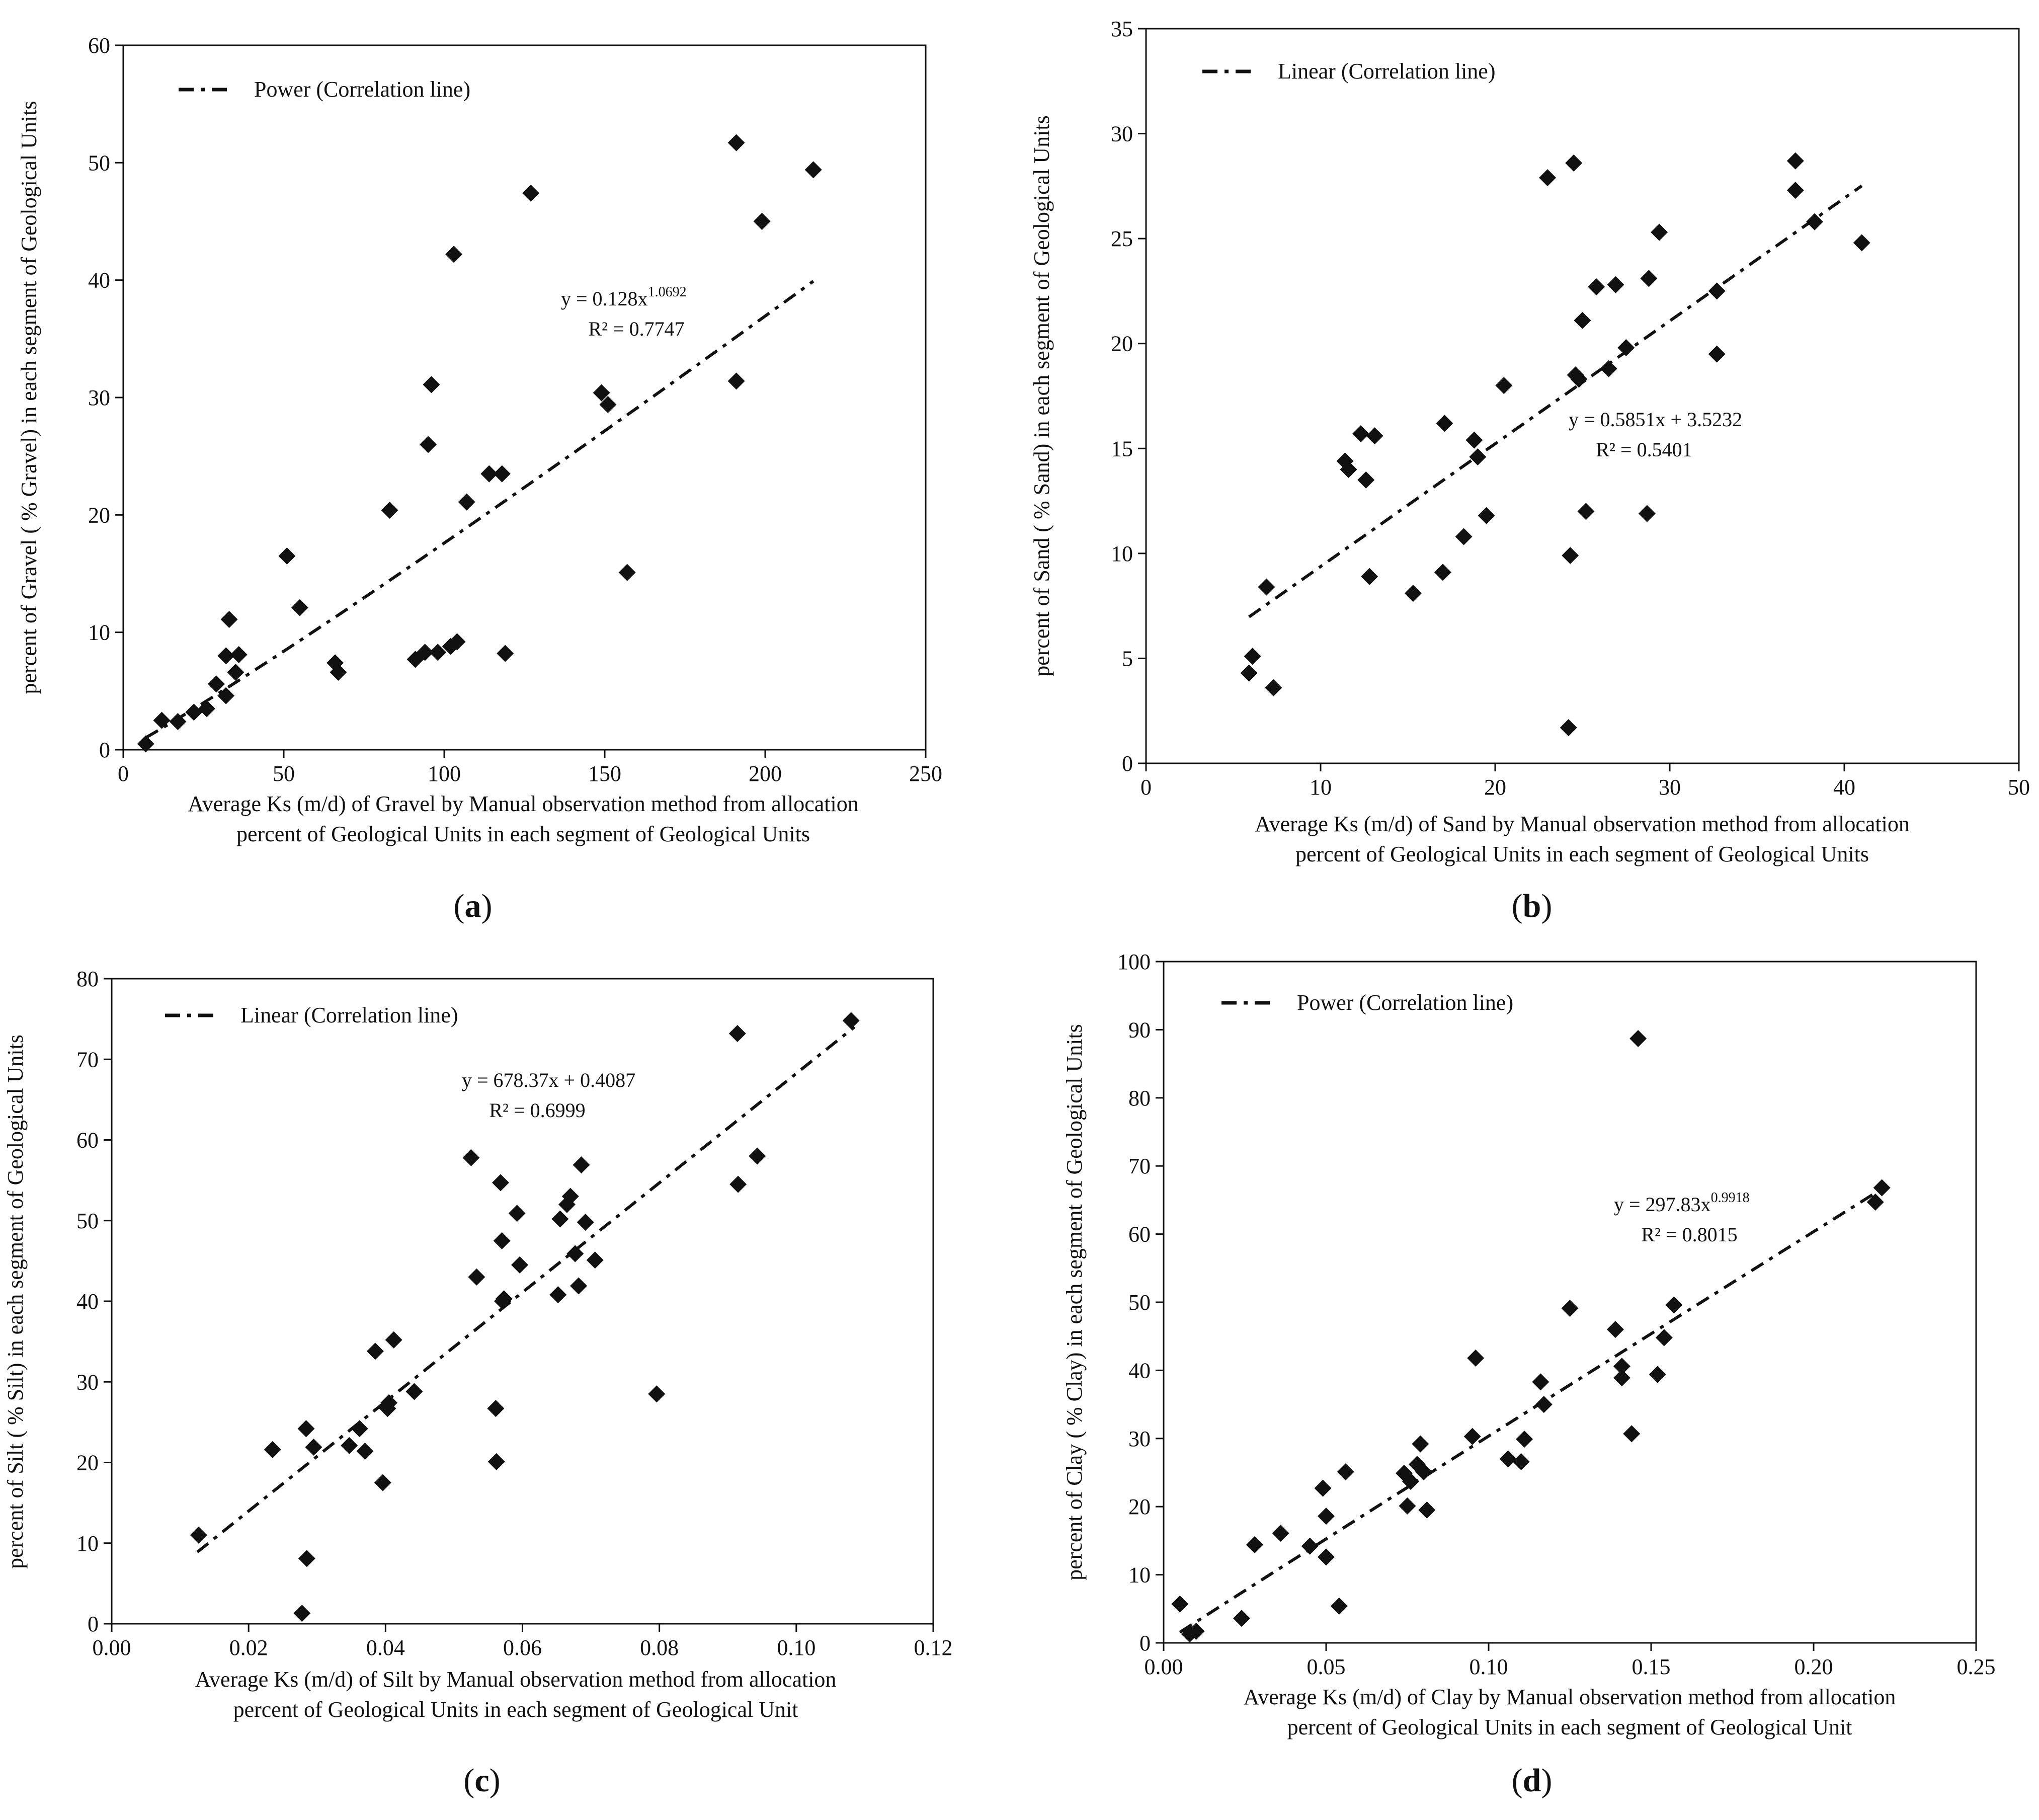 This screenshot has width=2039, height=1820. I want to click on panel-b-y-tick-label: 10, so click(1122, 553).